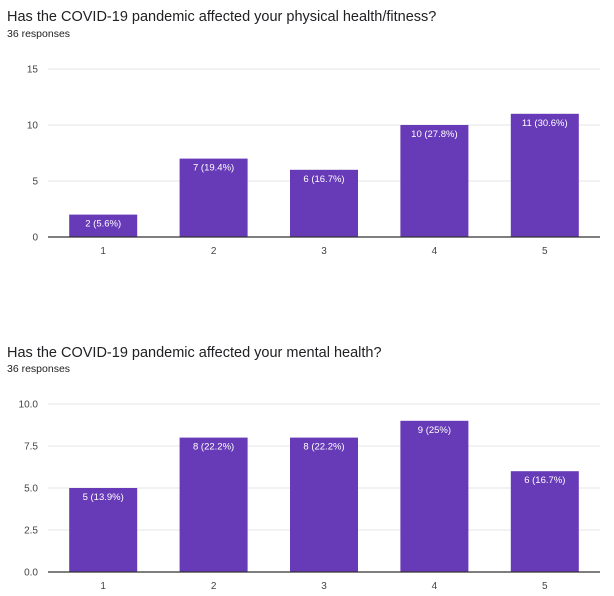 The height and width of the screenshot is (596, 614). What do you see at coordinates (545, 123) in the screenshot?
I see `data-label: 11 (30.6%)` at bounding box center [545, 123].